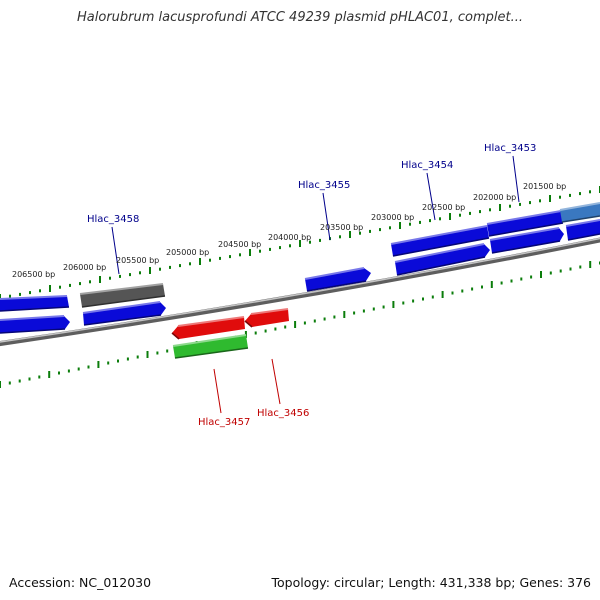 Image resolution: width=600 pixels, height=600 pixels. What do you see at coordinates (137, 260) in the screenshot?
I see `scale-tick-label: 205500 bp` at bounding box center [137, 260].